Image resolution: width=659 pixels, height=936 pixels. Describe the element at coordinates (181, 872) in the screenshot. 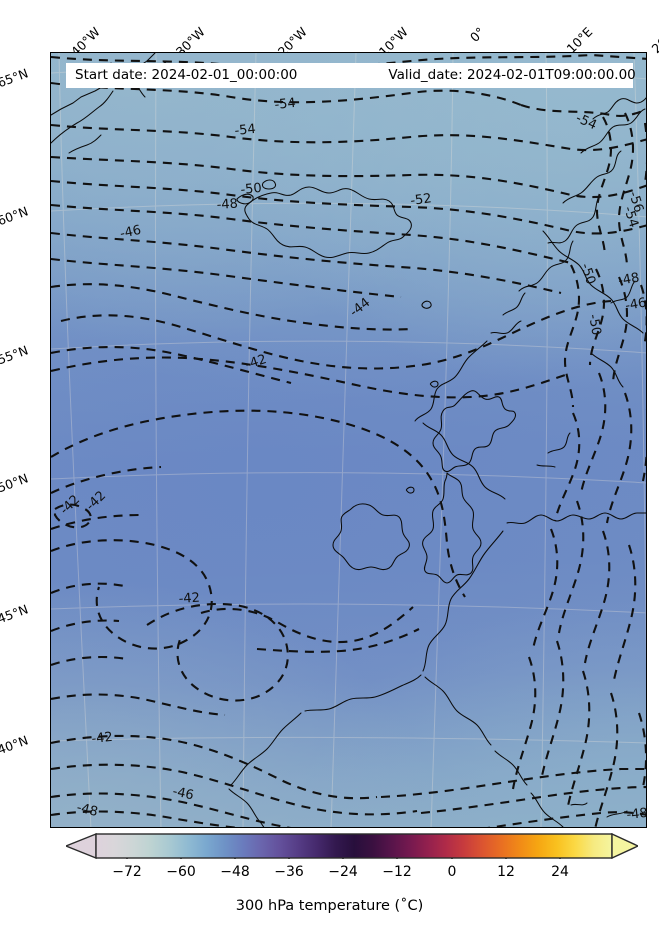

I see `colorbar-tick-label: −60` at that location.